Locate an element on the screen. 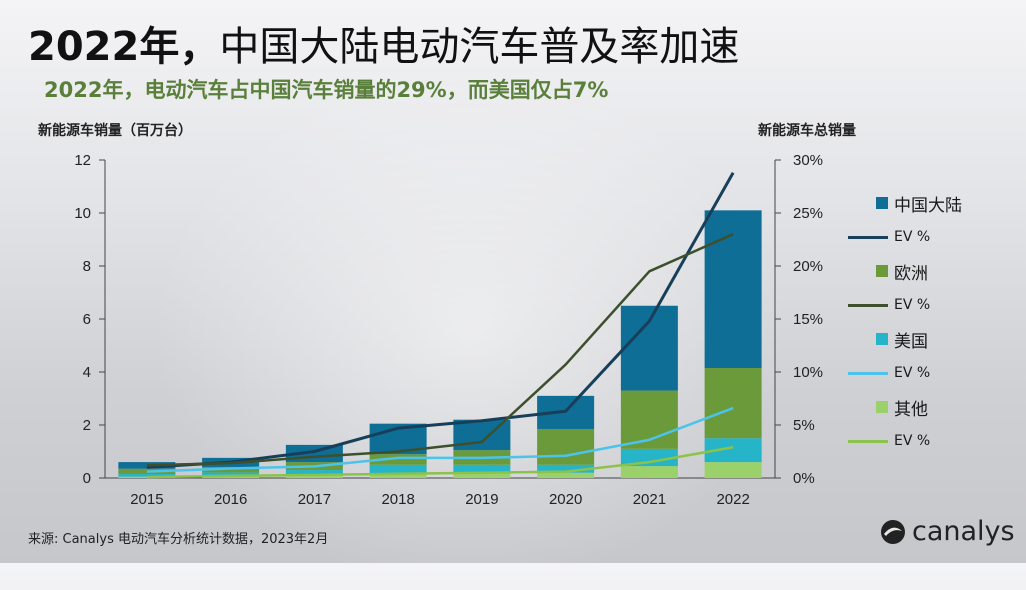 This screenshot has width=1026, height=590. x-tick-label: 2015 is located at coordinates (146, 499).